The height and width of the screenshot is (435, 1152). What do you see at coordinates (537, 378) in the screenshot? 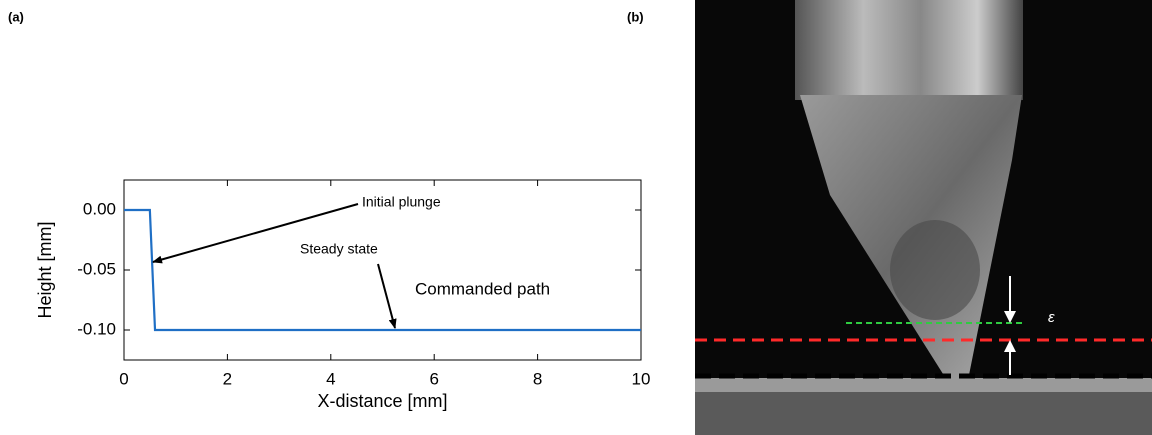
I see `x-tick-label: 8` at bounding box center [537, 378].